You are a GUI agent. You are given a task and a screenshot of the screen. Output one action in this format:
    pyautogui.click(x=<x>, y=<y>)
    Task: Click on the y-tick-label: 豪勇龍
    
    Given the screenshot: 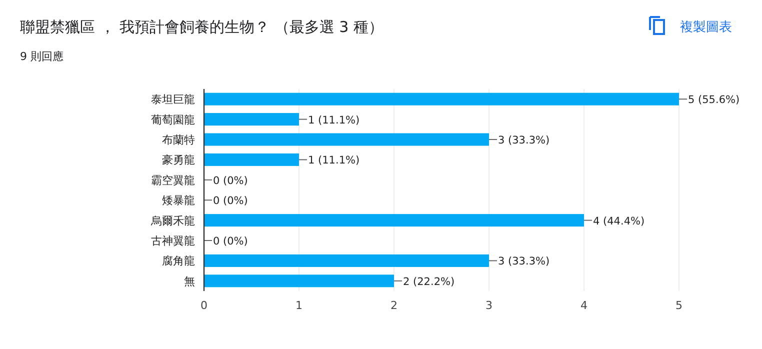 What is the action you would take?
    pyautogui.click(x=178, y=160)
    